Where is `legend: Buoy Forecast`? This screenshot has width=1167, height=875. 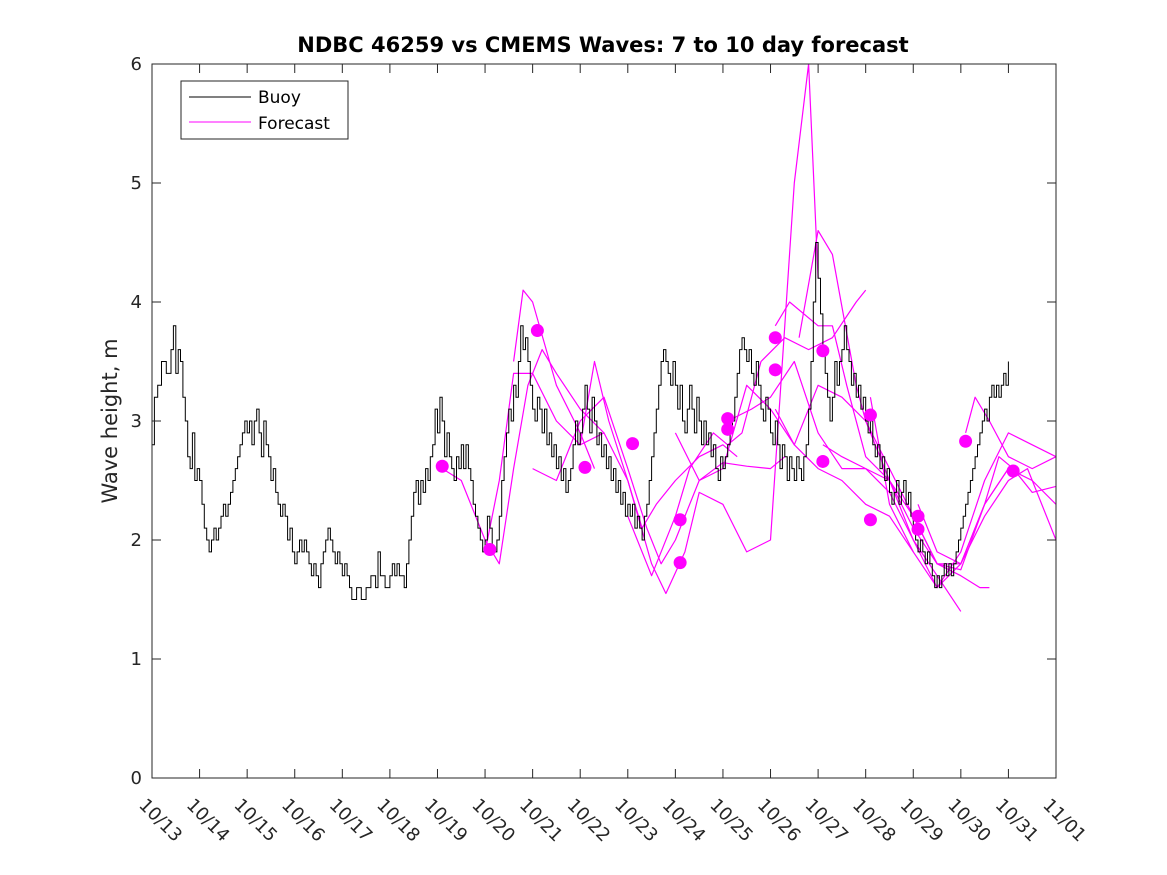
legend: Buoy Forecast is located at coordinates (264, 110).